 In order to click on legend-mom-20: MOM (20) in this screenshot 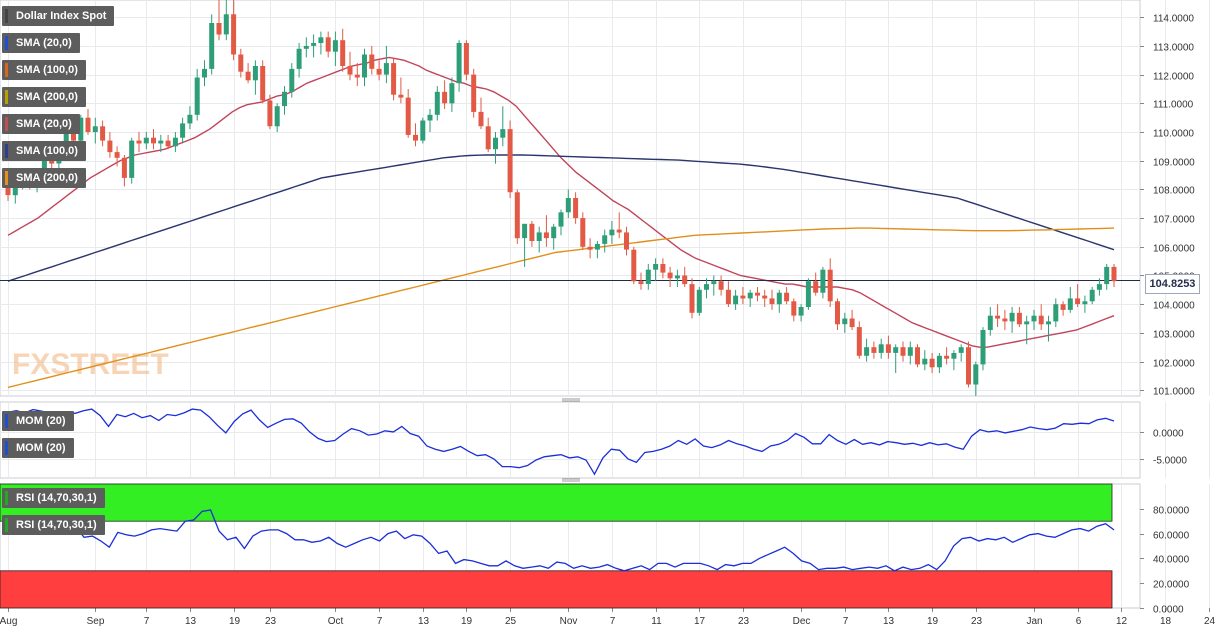, I will do `click(38, 421)`.